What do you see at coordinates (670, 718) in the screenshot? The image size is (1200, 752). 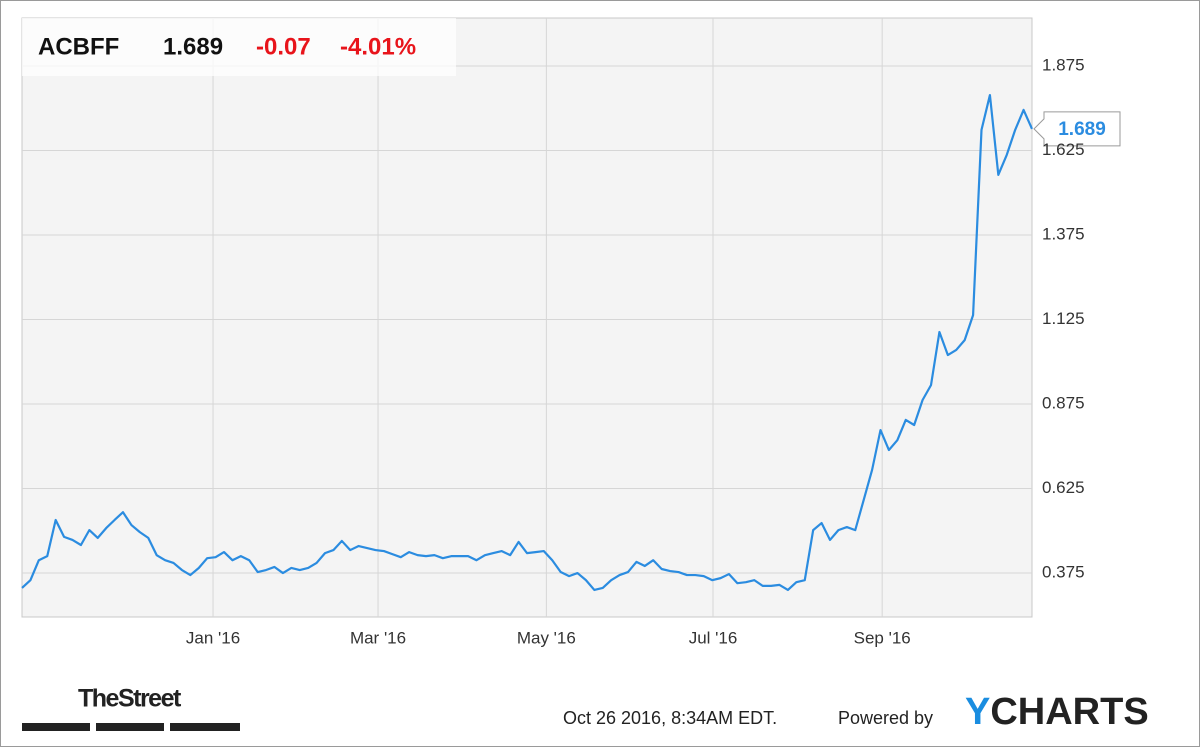 I see `timestamp: Oct 26 2016, 8:34AM EDT.` at bounding box center [670, 718].